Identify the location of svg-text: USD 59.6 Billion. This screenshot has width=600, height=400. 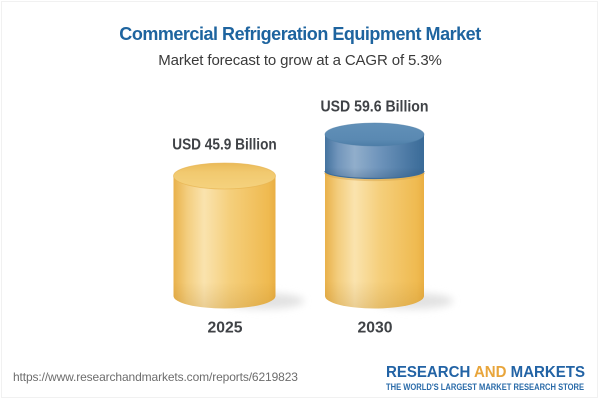
(375, 107).